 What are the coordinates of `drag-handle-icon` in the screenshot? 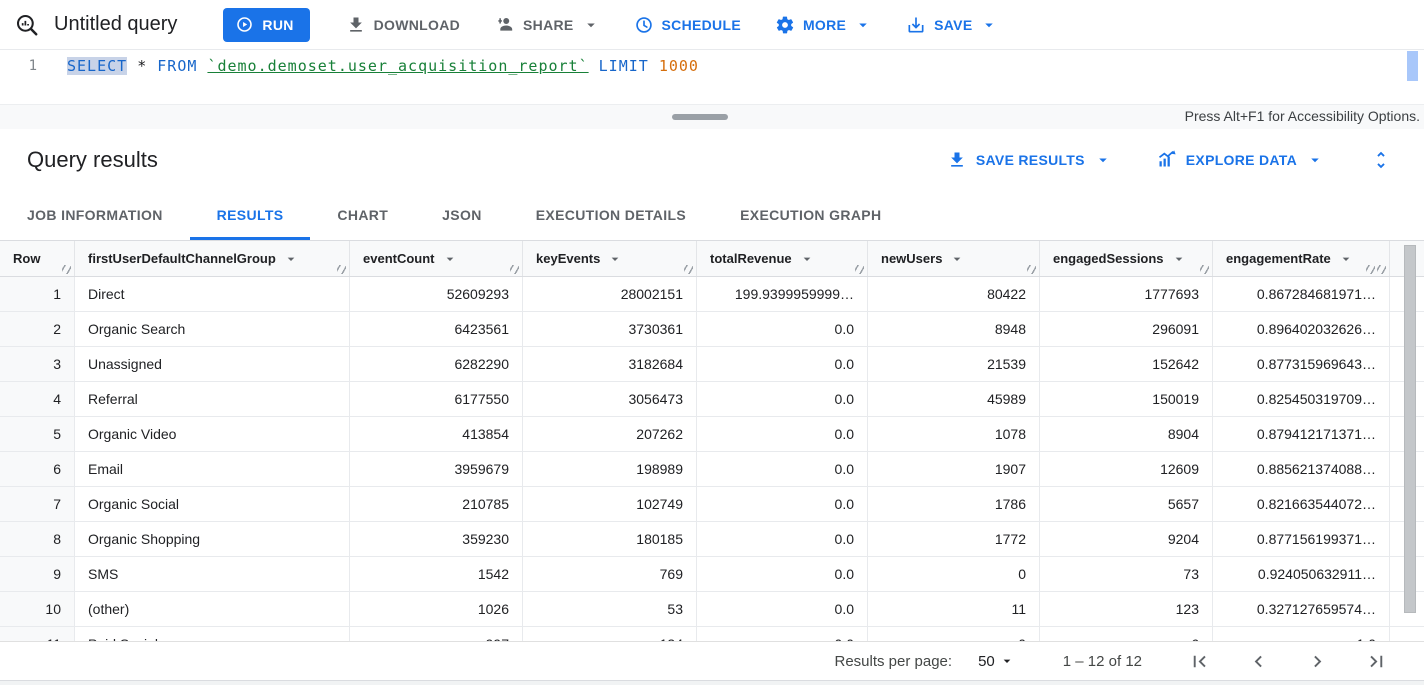 It's located at (700, 117).